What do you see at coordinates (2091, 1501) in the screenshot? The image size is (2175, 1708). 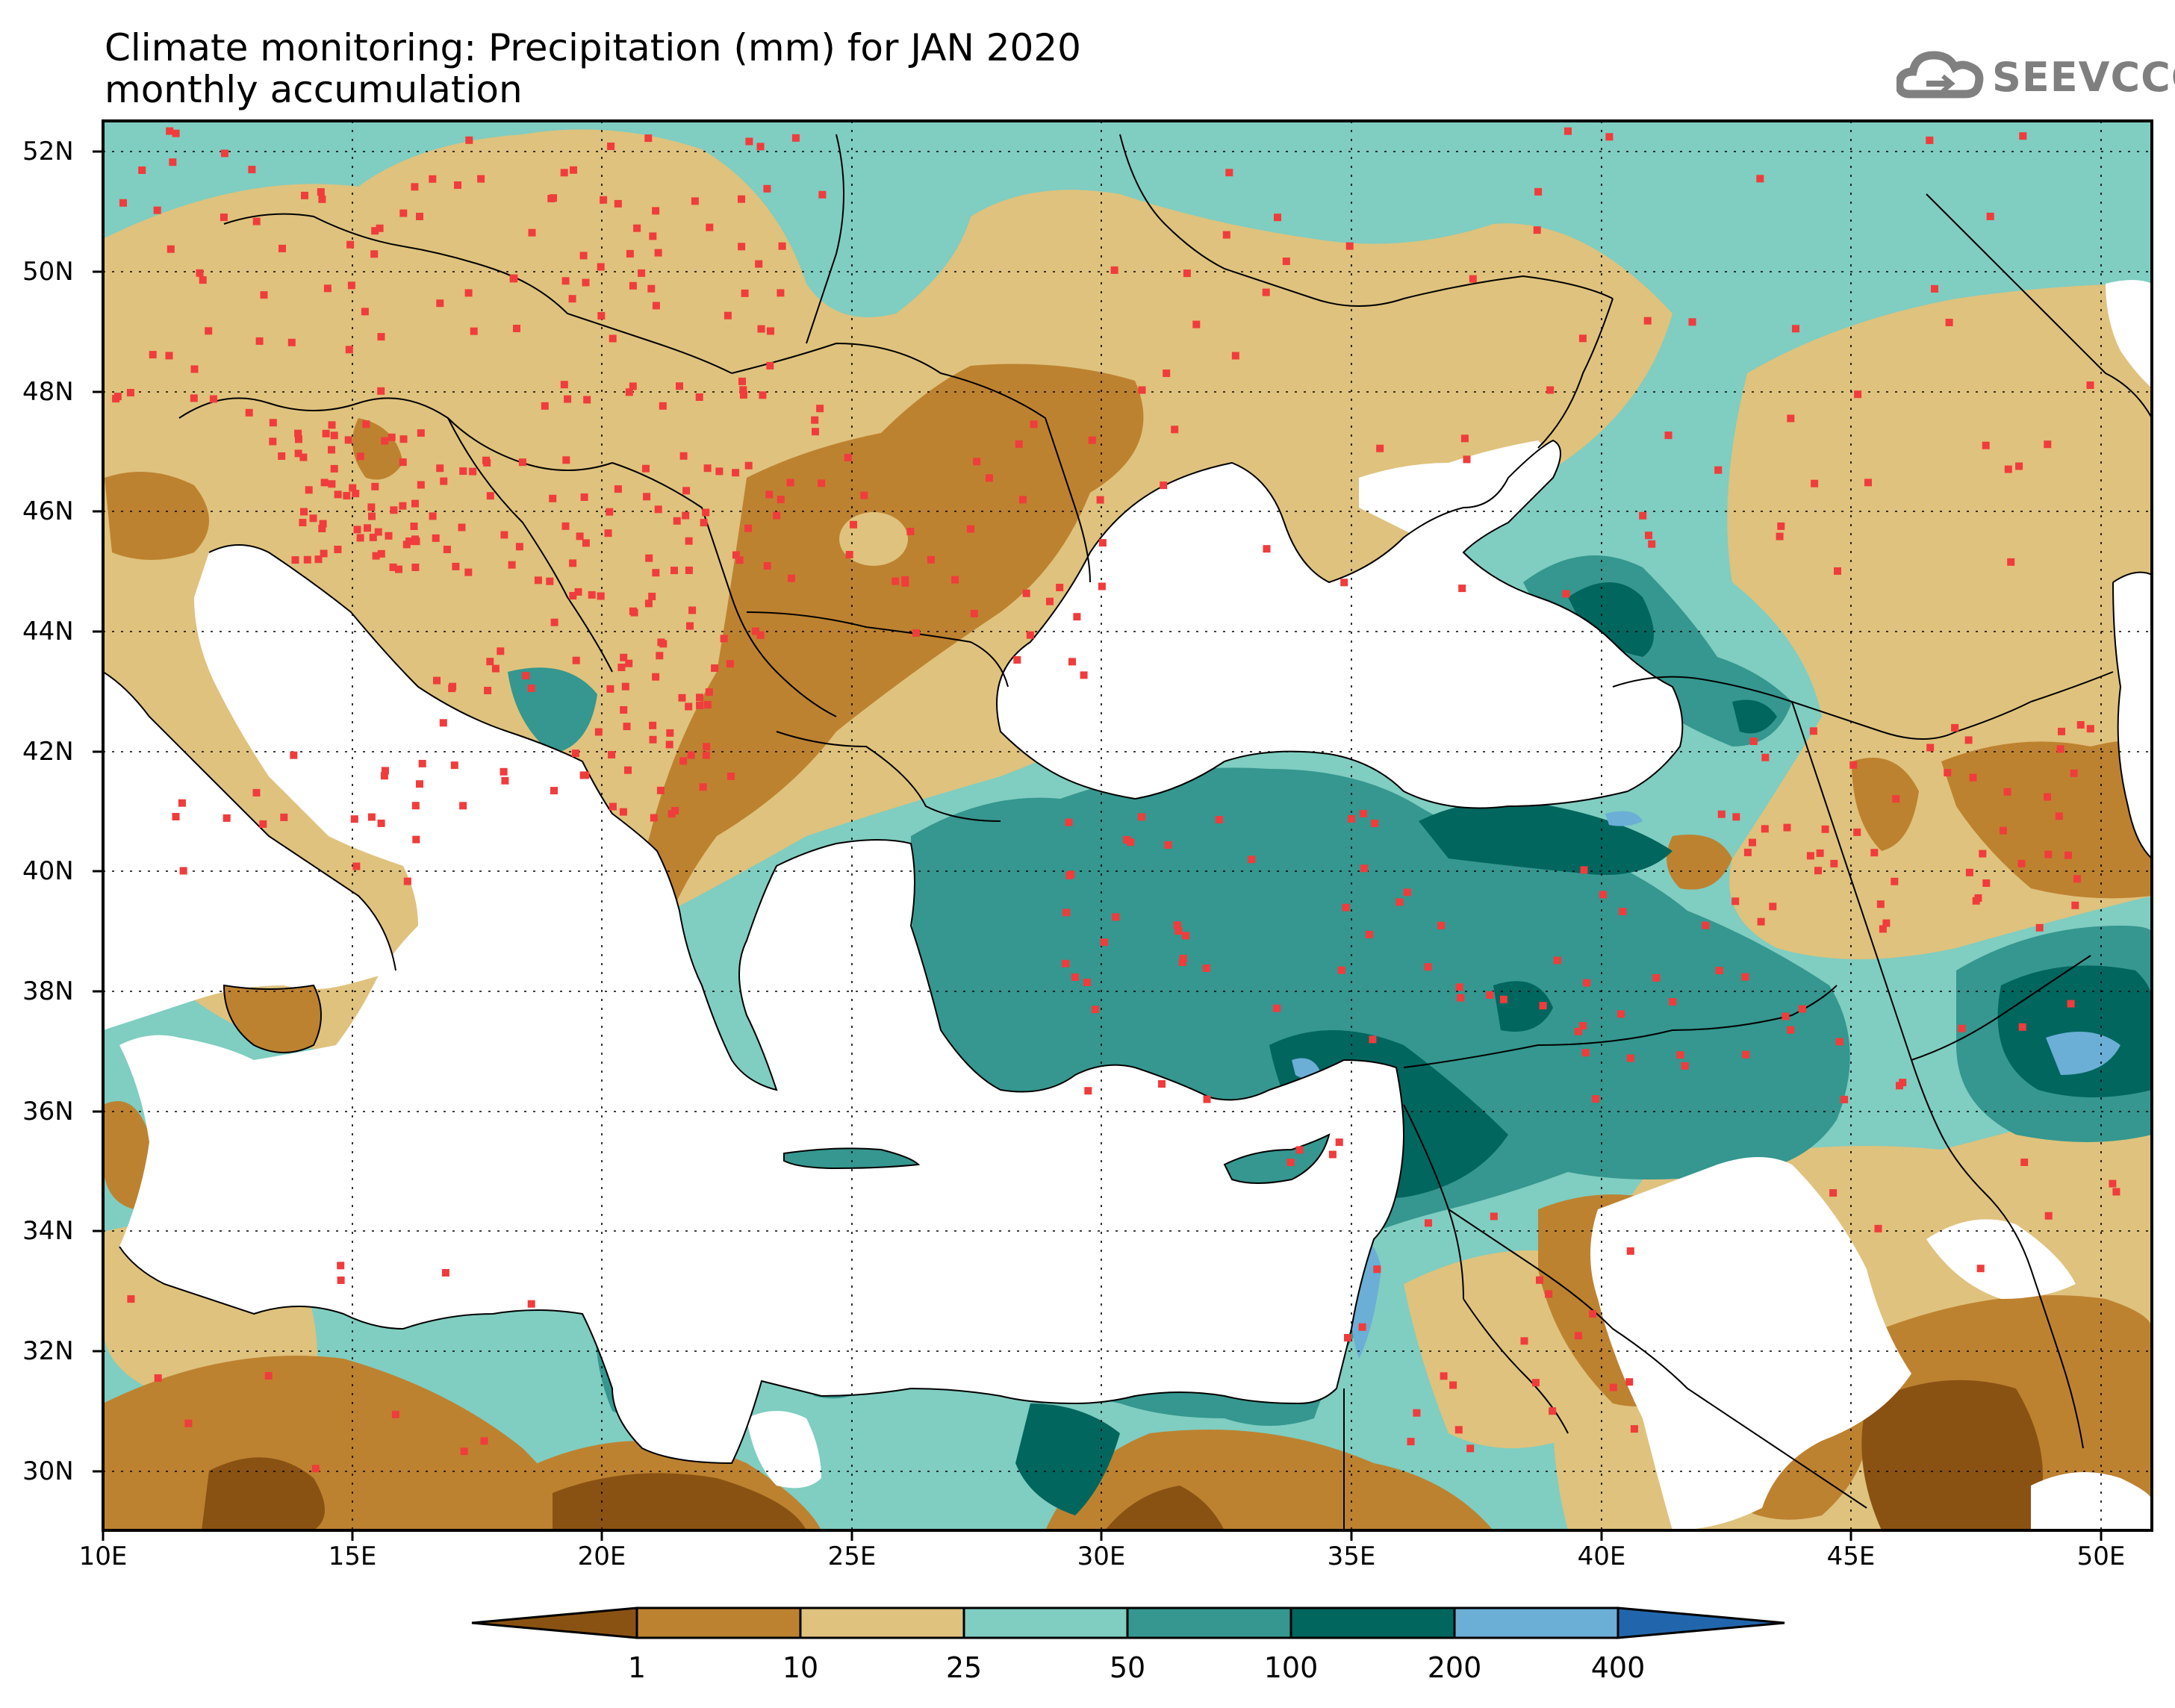 I see `persian-gulf` at bounding box center [2091, 1501].